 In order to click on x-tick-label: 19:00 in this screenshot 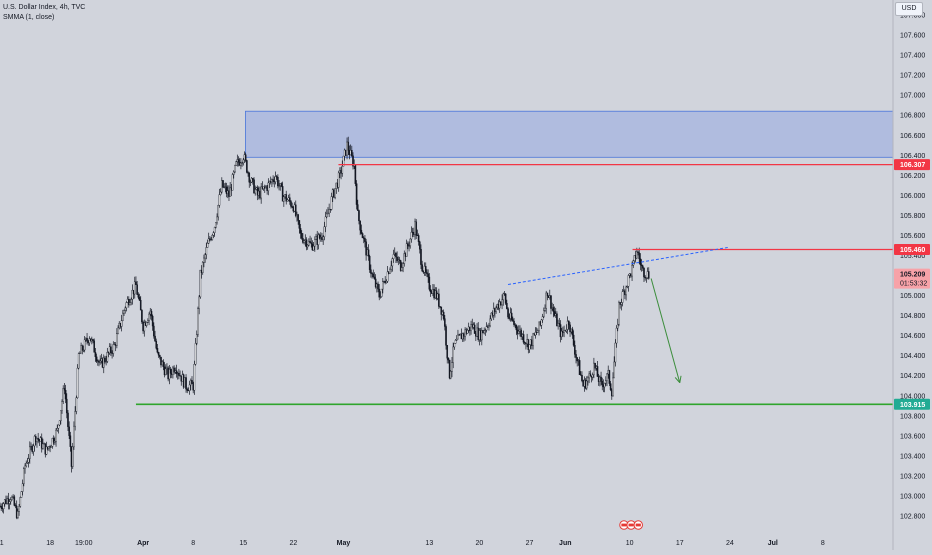, I will do `click(84, 543)`.